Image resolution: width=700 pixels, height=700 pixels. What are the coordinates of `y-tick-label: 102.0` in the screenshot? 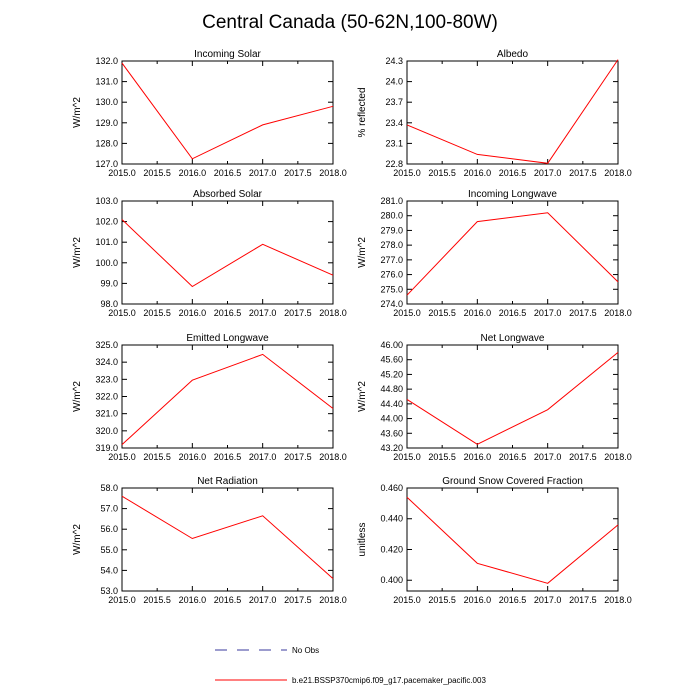 It's located at (106, 222).